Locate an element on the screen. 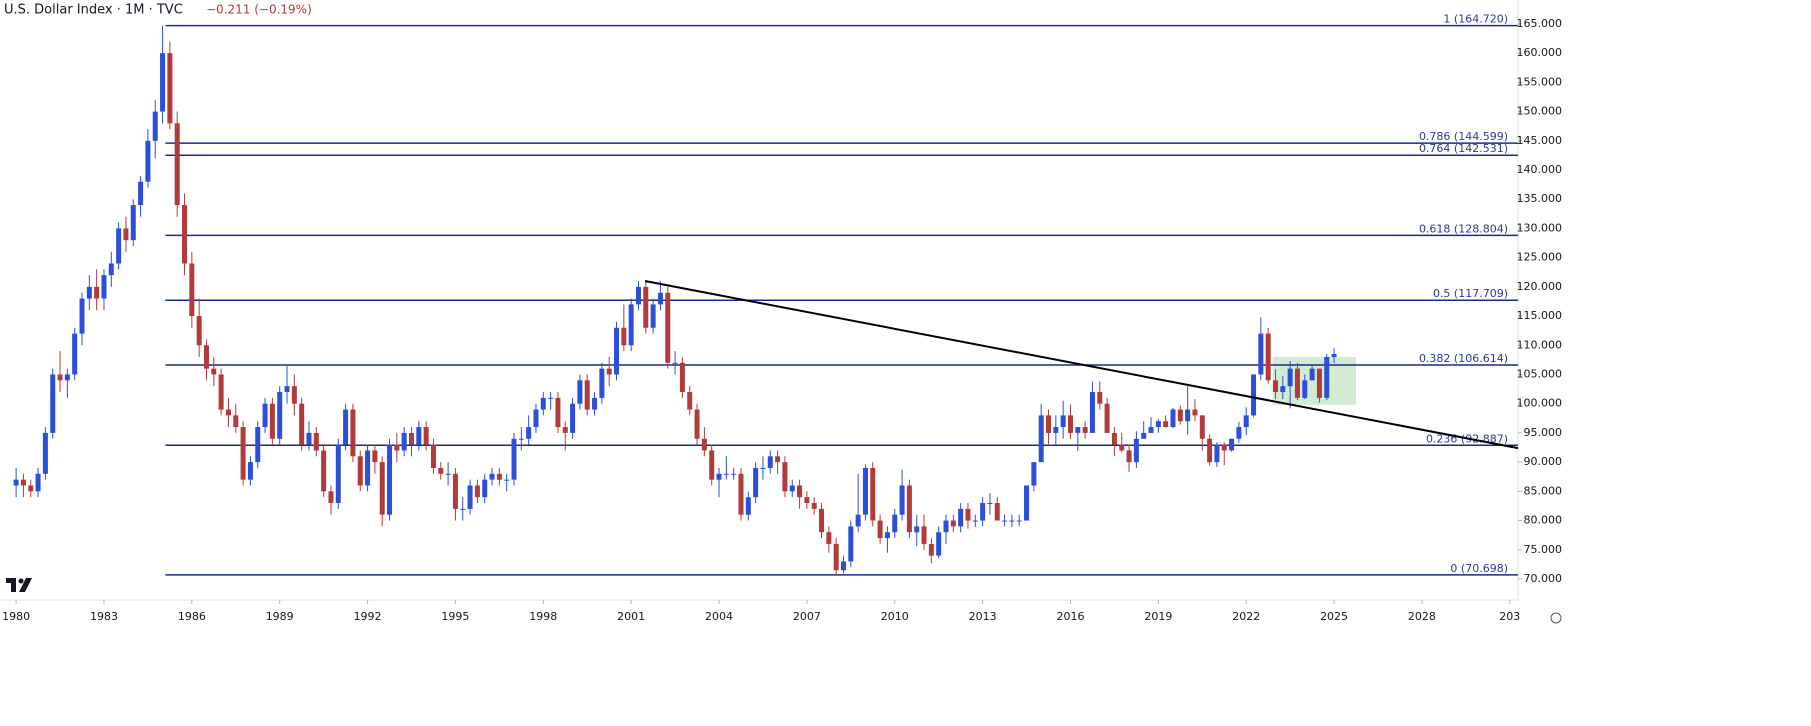  fib-level-label: 0.618 (128.804) is located at coordinates (1463, 228).